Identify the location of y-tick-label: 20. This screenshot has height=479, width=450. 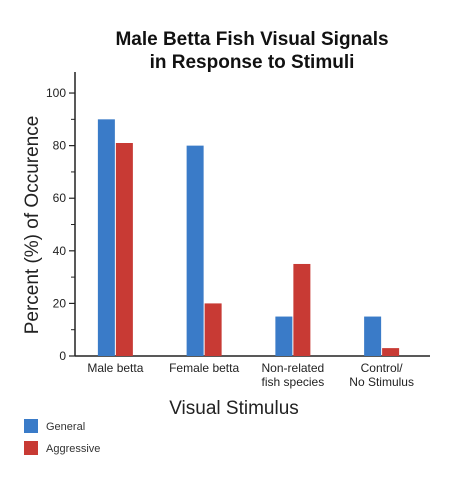
(60, 303).